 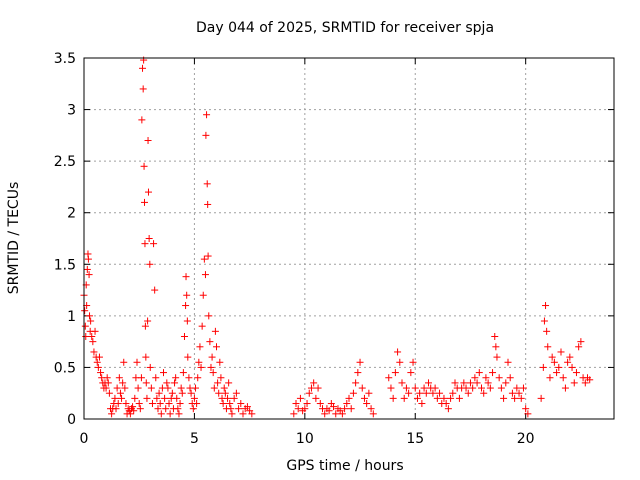 I want to click on y-tick-label: 3, so click(x=71, y=111).